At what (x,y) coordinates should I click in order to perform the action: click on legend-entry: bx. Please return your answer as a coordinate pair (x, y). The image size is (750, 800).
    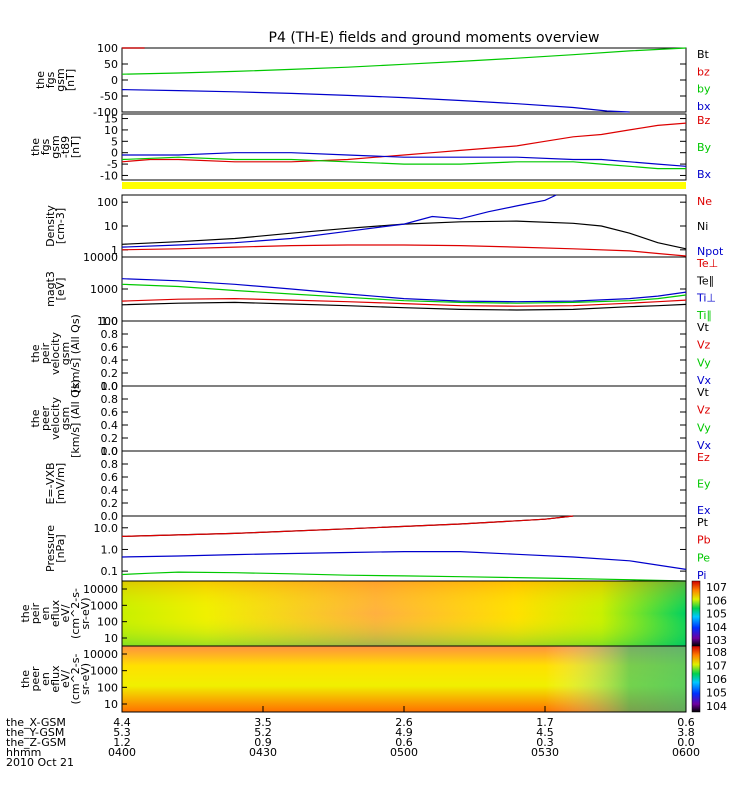
    Looking at the image, I should click on (704, 106).